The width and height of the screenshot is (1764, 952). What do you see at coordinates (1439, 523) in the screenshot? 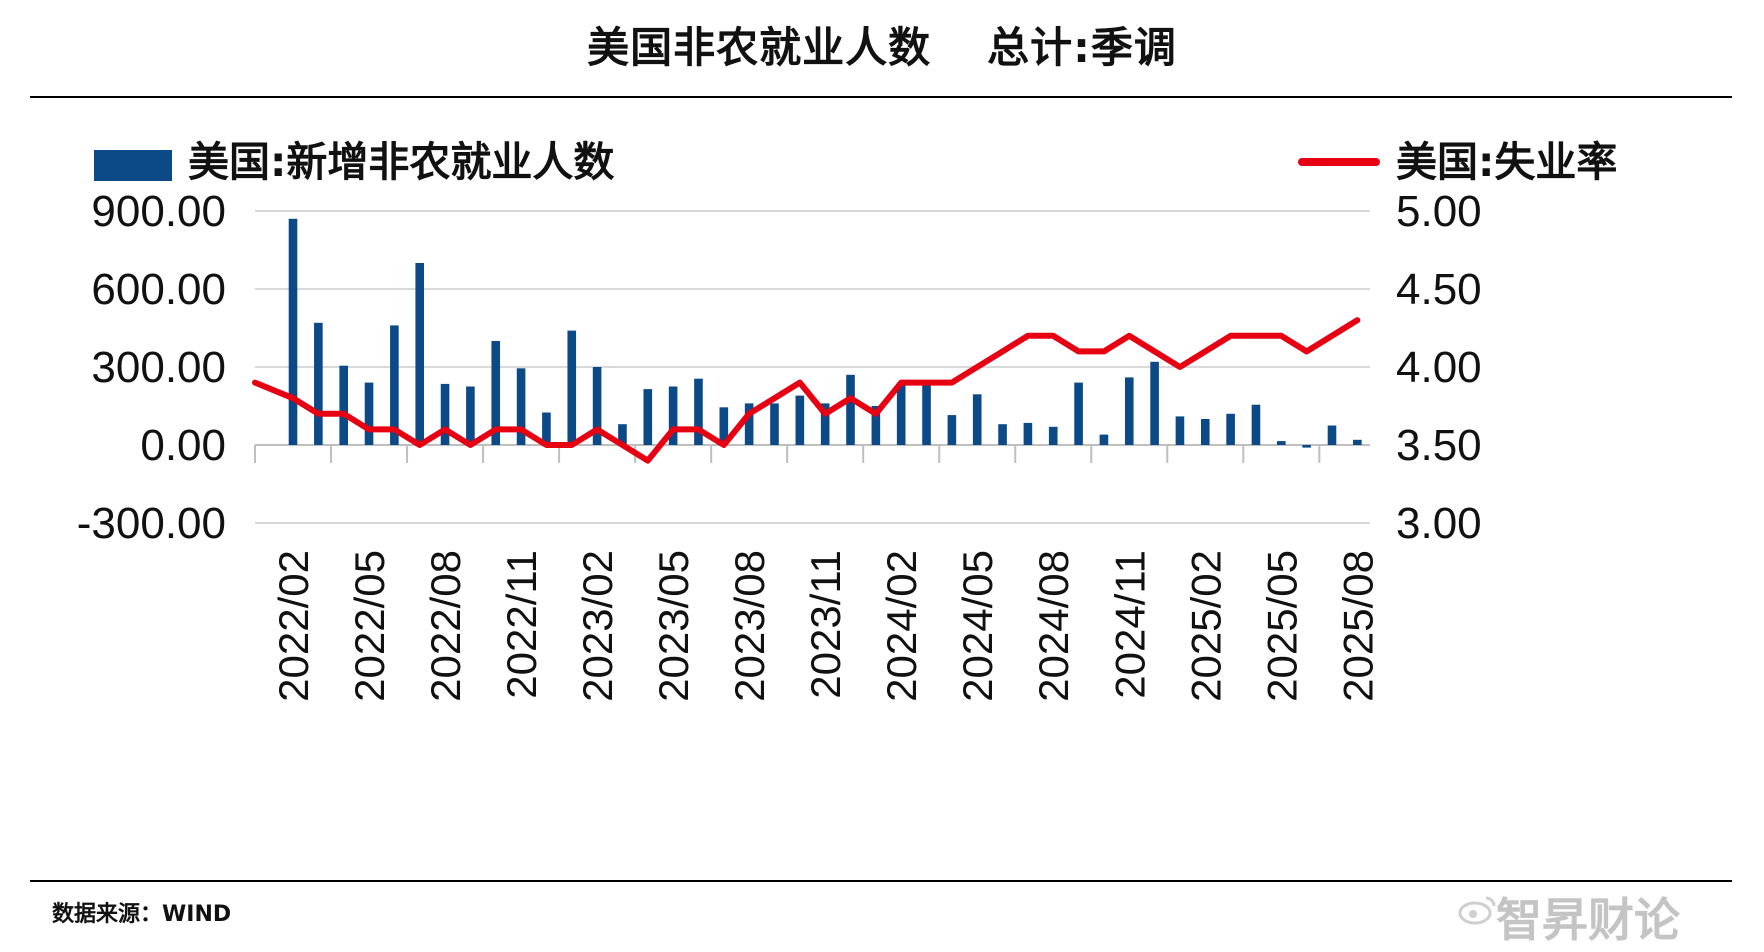
I see `y-right-tick-label: 3.00` at bounding box center [1439, 523].